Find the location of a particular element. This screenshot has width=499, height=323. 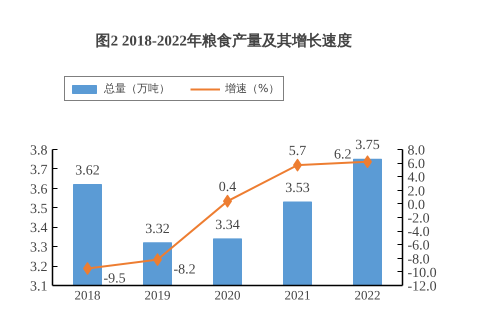

y2-tick-label: 0.0 is located at coordinates (416, 205).